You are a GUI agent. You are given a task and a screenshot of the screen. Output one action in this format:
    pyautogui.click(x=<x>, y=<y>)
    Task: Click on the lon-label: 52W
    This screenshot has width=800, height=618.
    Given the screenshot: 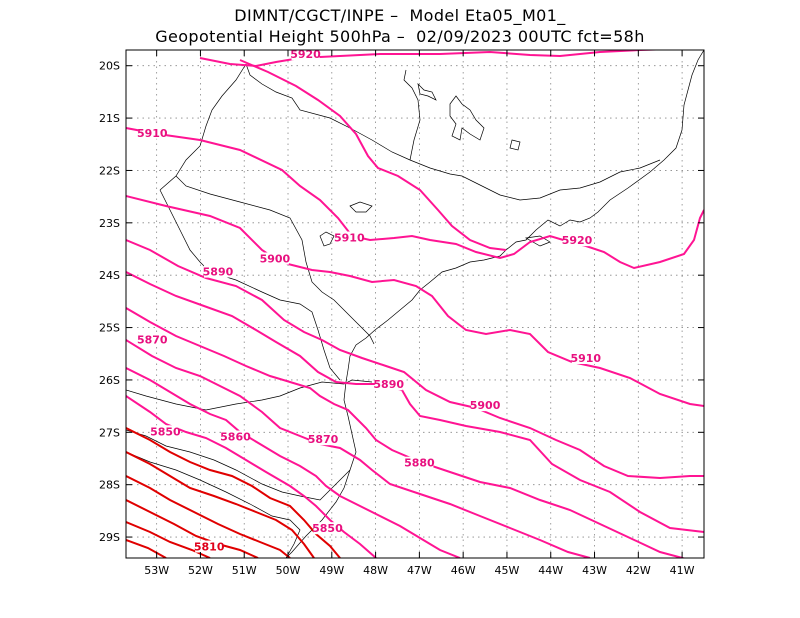 What is the action you would take?
    pyautogui.click(x=200, y=570)
    